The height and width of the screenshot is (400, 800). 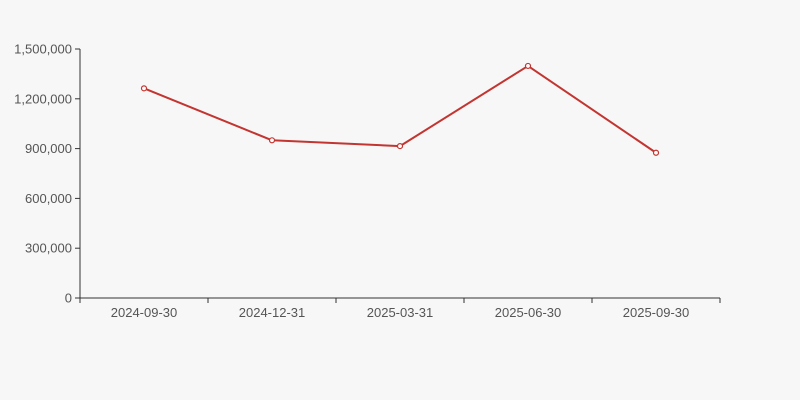 What do you see at coordinates (656, 312) in the screenshot?
I see `x-axis-label: 2025-09-30` at bounding box center [656, 312].